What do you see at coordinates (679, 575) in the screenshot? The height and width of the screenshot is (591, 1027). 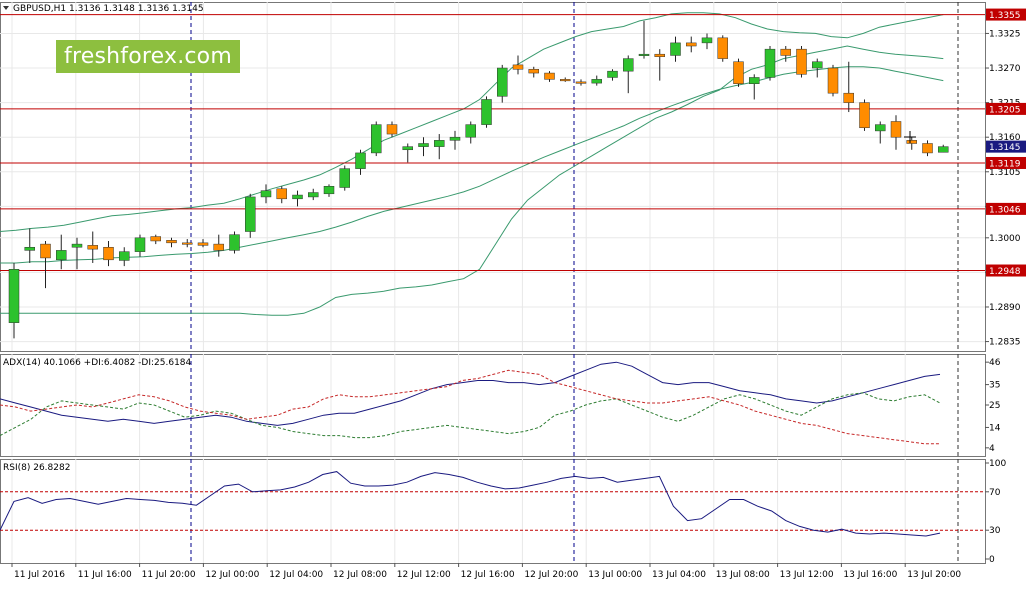 I see `x-tick-label: 13 Jul 04:00` at bounding box center [679, 575].